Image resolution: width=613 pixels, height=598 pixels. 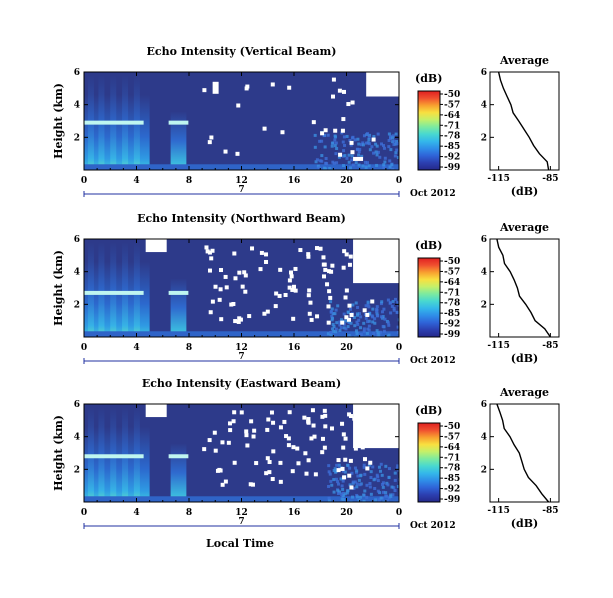 What do you see at coordinates (399, 348) in the screenshot?
I see `x-tick-label: 0` at bounding box center [399, 348].